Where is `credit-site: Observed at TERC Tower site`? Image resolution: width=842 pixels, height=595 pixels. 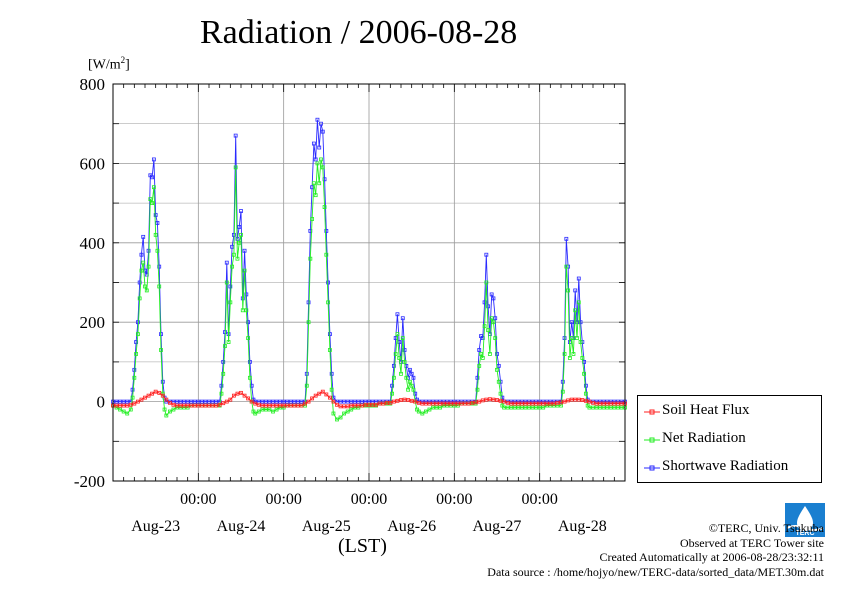
credit-site: Observed at TERC Tower site is located at coordinates (751, 542).